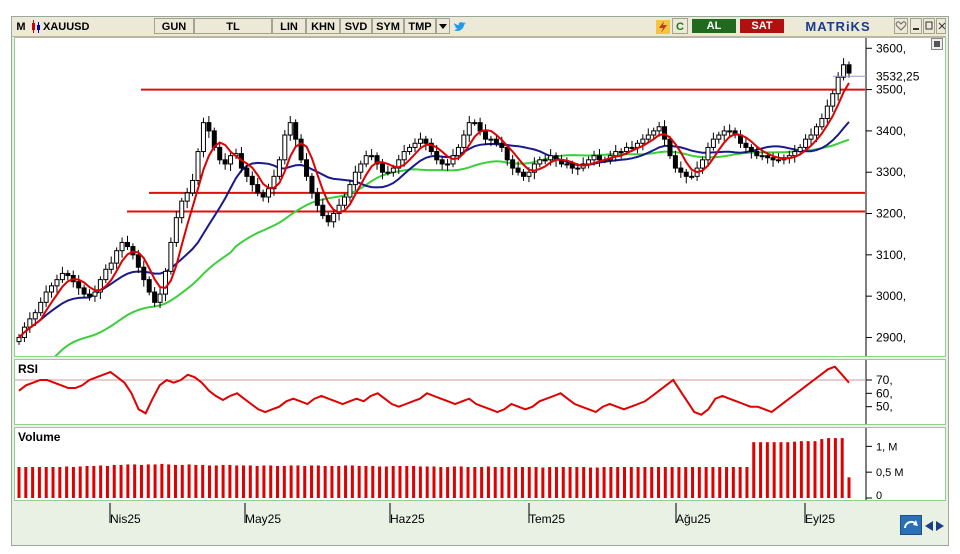  I want to click on last-price-label: 3532,25, so click(898, 76).